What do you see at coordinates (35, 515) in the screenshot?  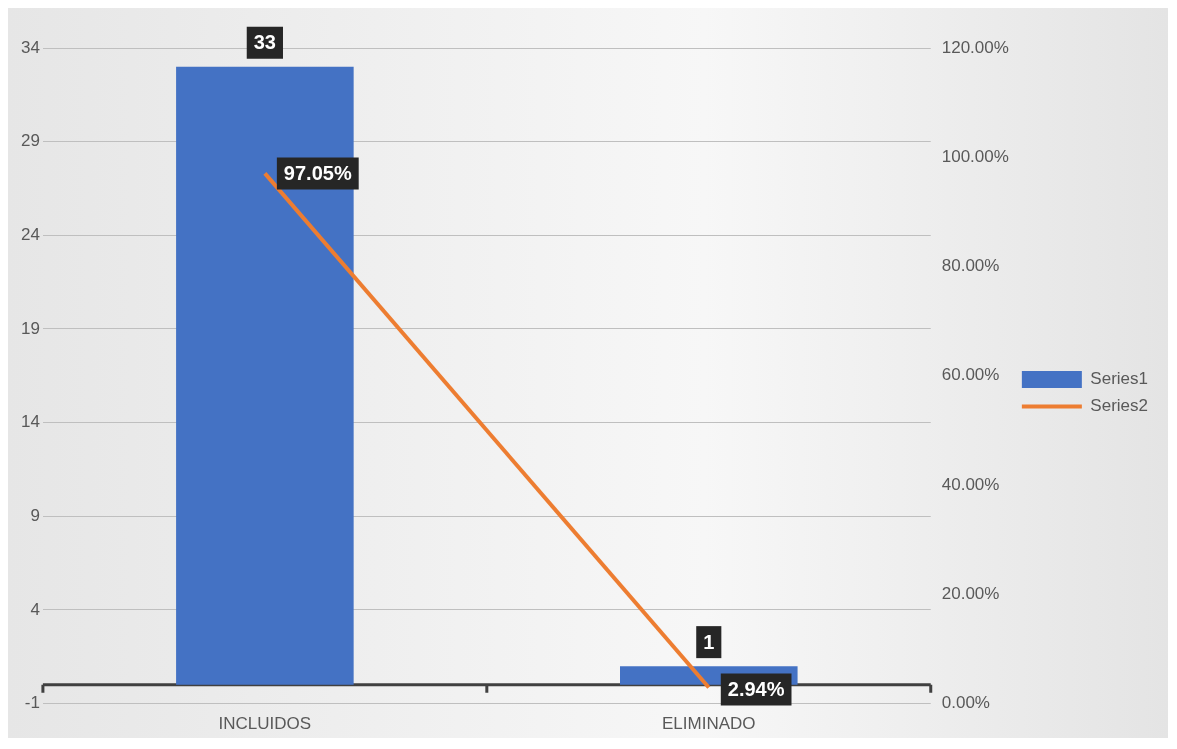 I see `y-tick-label: 9` at bounding box center [35, 515].